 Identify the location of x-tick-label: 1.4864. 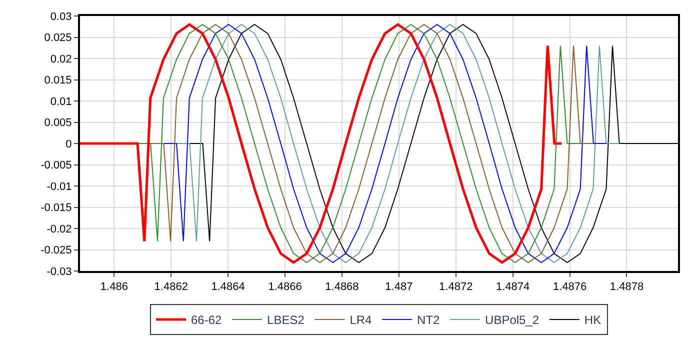
(228, 287).